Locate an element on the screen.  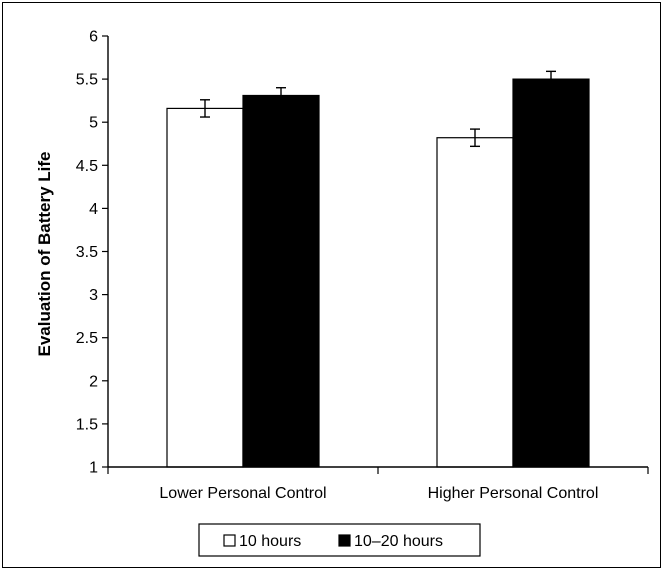
y-tick-label: 3.5 is located at coordinates (87, 252).